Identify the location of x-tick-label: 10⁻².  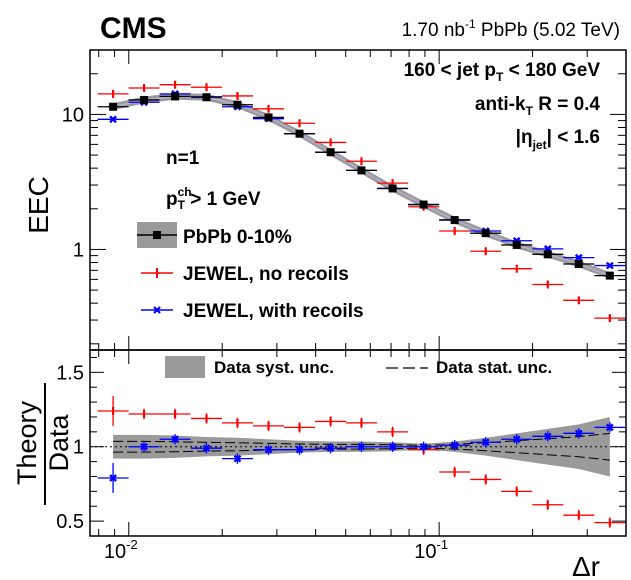
(121, 550).